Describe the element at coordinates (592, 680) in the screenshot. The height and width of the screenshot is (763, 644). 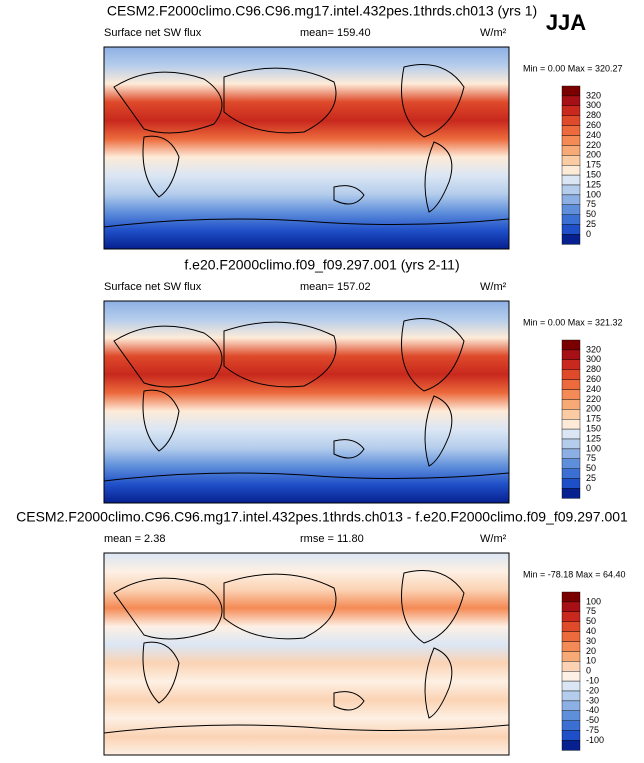
I see `colorbar-label: -10` at that location.